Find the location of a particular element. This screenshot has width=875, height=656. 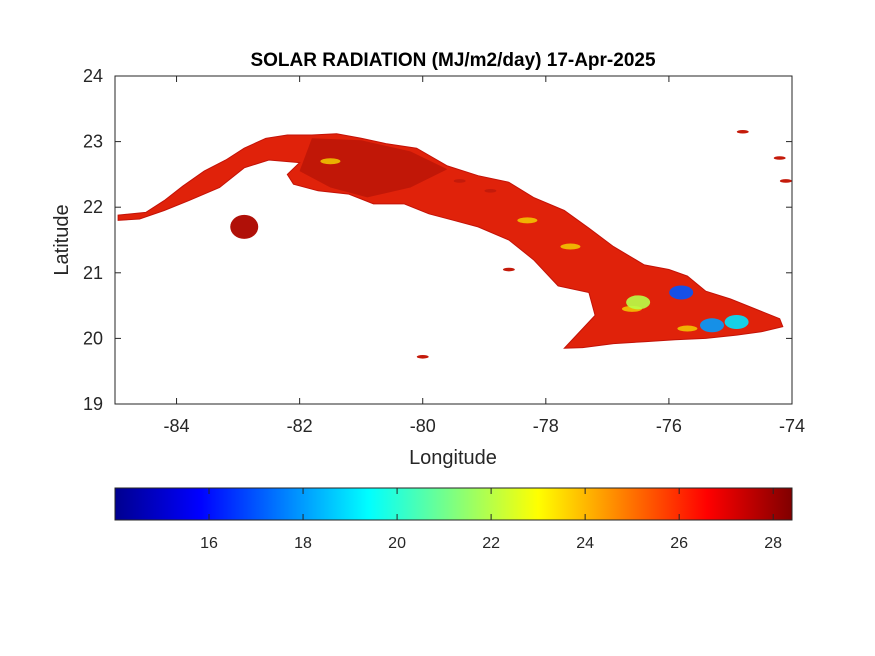

y-axis-label: Latitude is located at coordinates (62, 239).